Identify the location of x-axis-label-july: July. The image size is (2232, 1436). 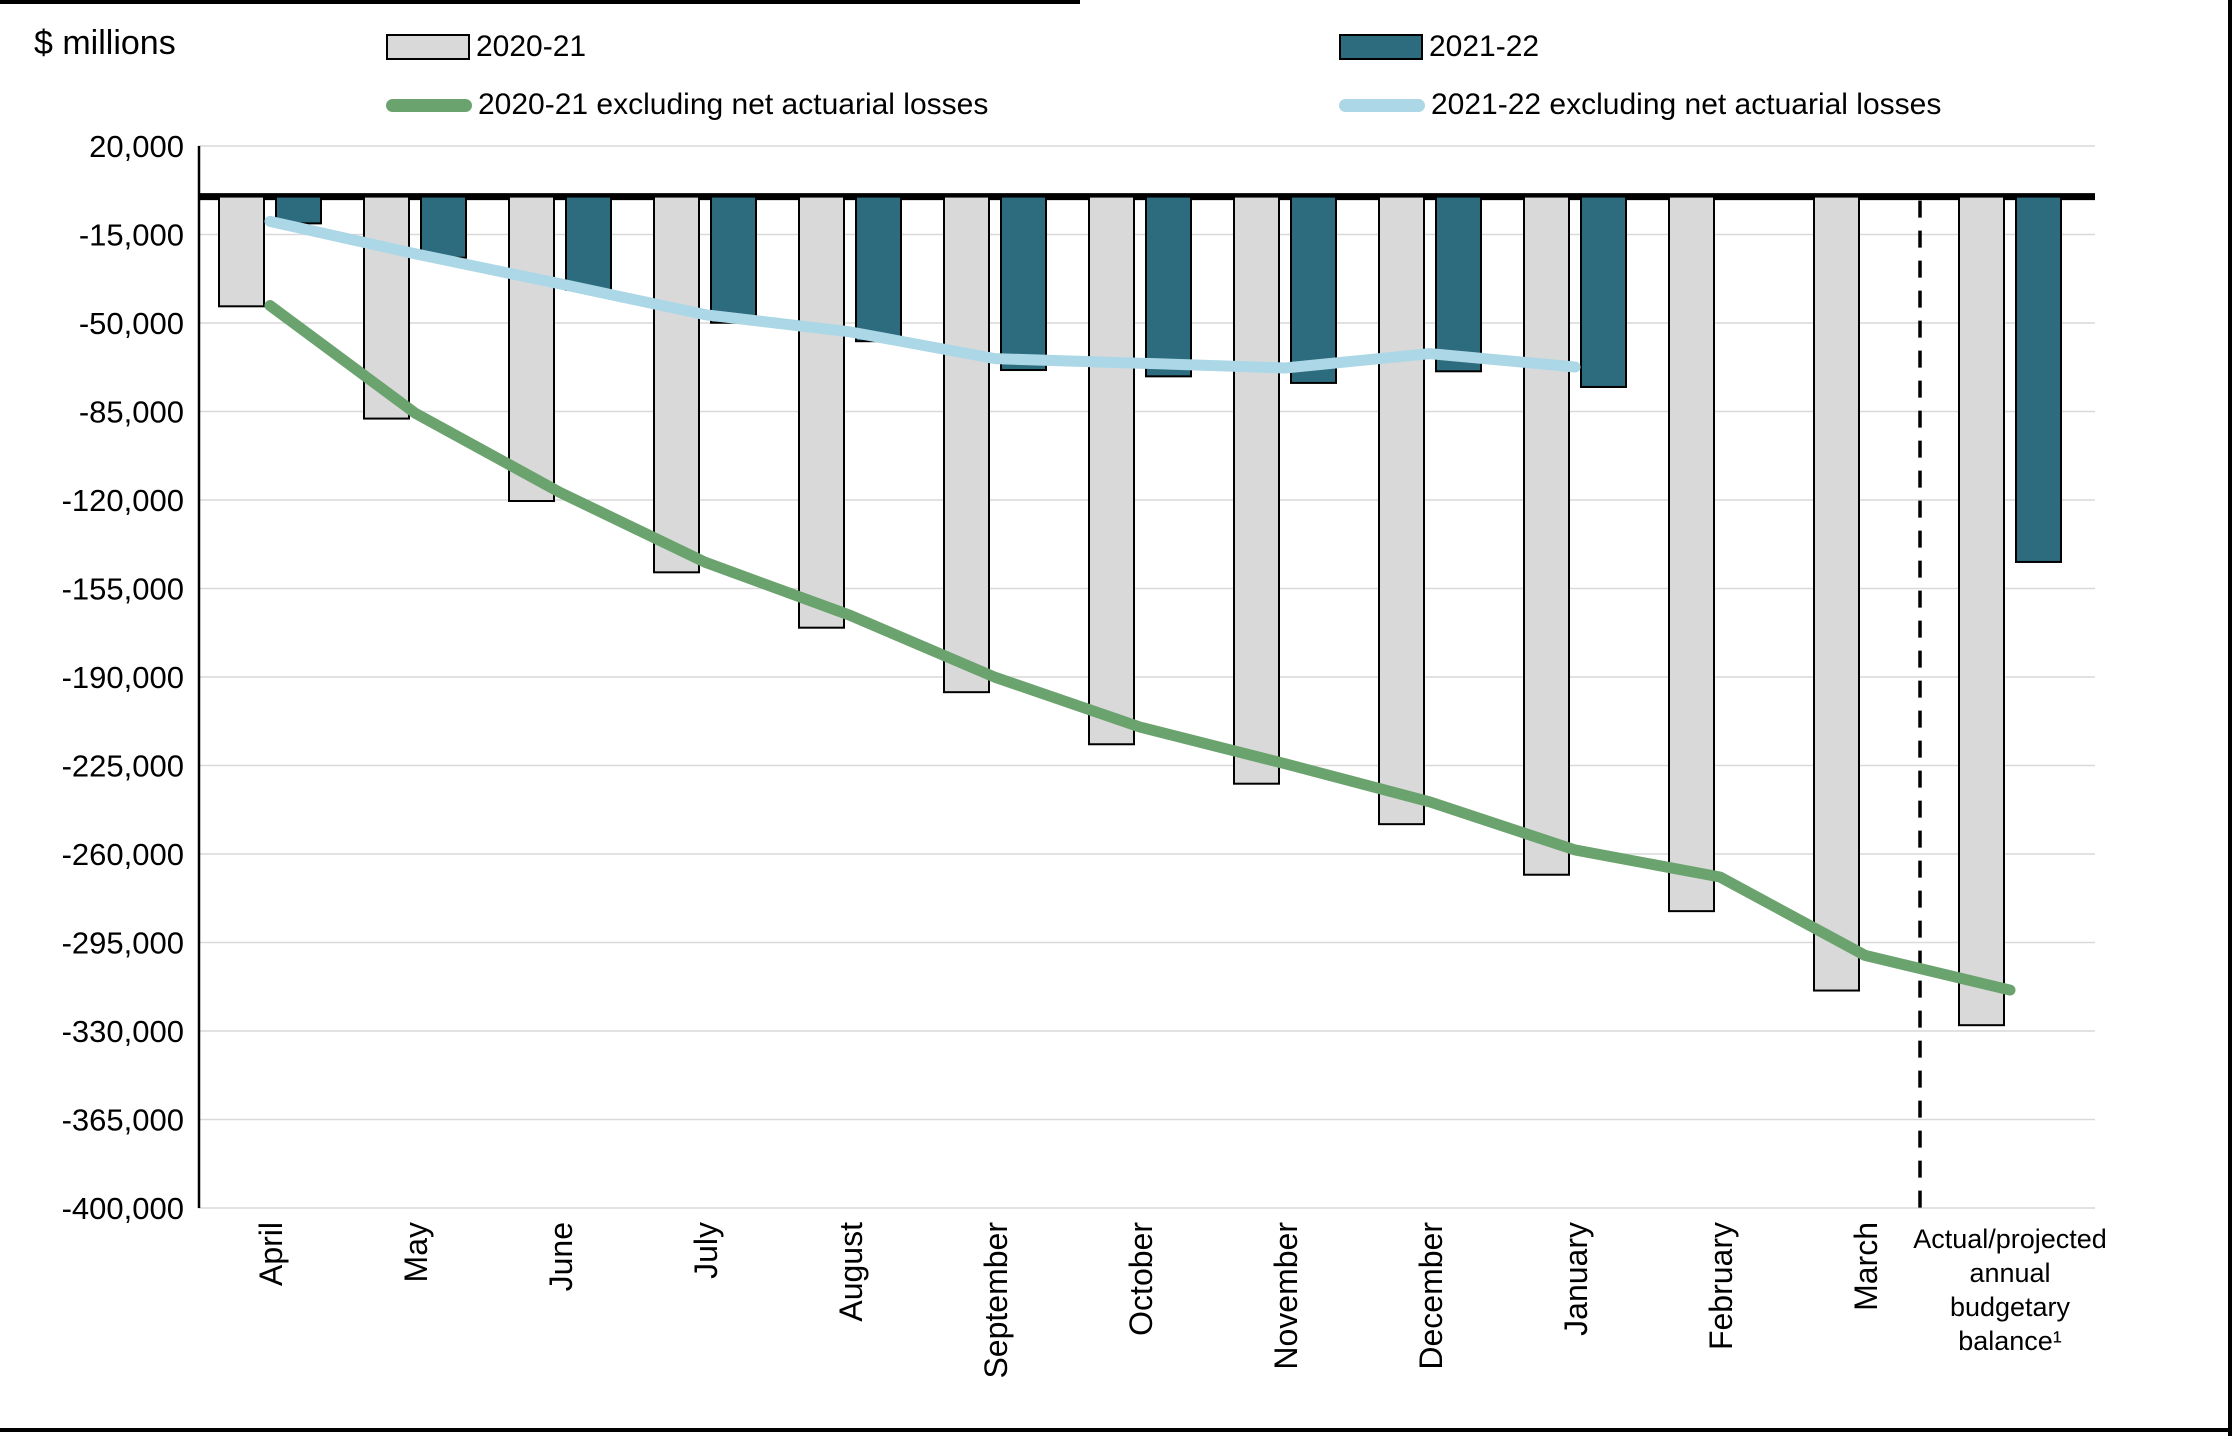
(706, 1250).